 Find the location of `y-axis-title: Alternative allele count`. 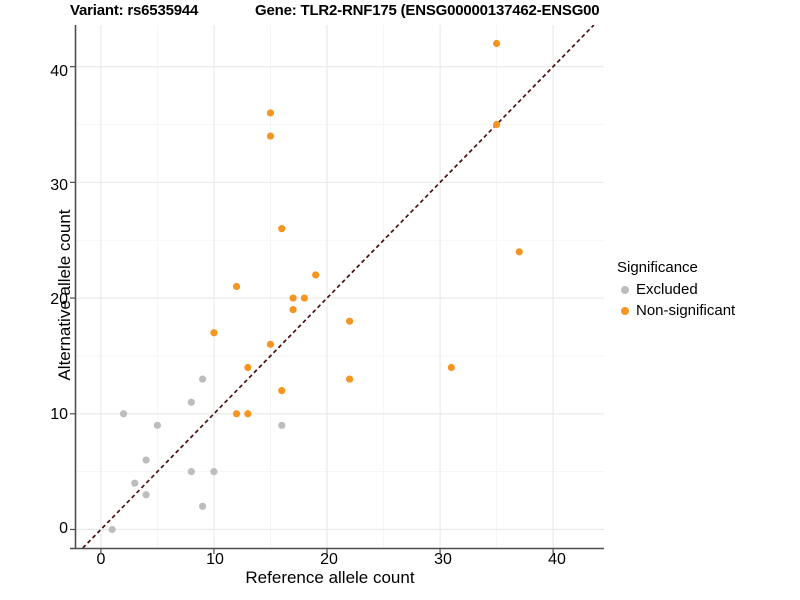

y-axis-title: Alternative allele count is located at coordinates (64, 295).